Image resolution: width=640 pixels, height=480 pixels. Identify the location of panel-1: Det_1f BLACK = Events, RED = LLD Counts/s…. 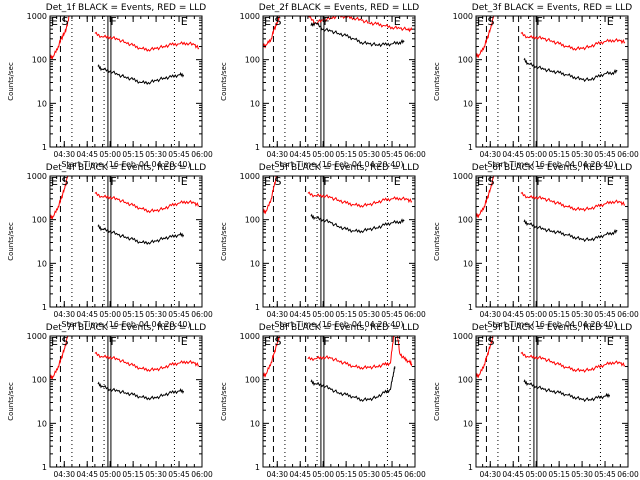
(110, 86).